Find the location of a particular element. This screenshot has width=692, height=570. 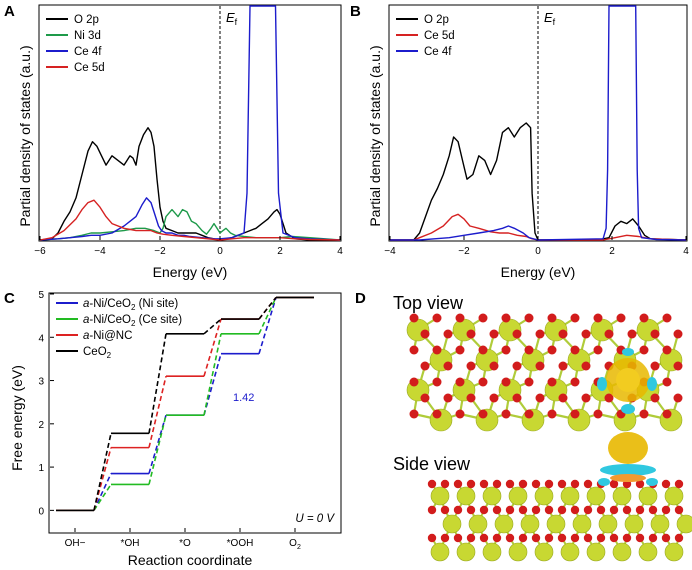

x-tick-label: OH− is located at coordinates (75, 543).